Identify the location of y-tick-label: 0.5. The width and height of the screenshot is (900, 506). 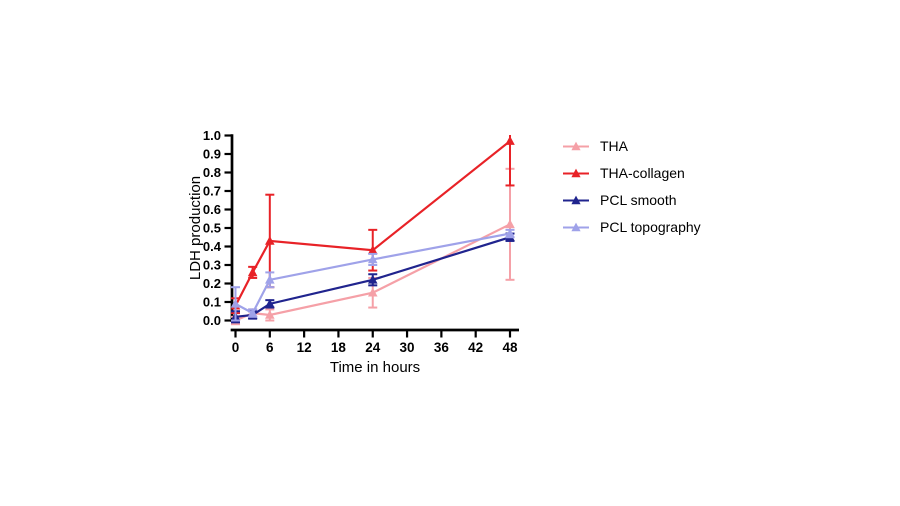
(212, 228).